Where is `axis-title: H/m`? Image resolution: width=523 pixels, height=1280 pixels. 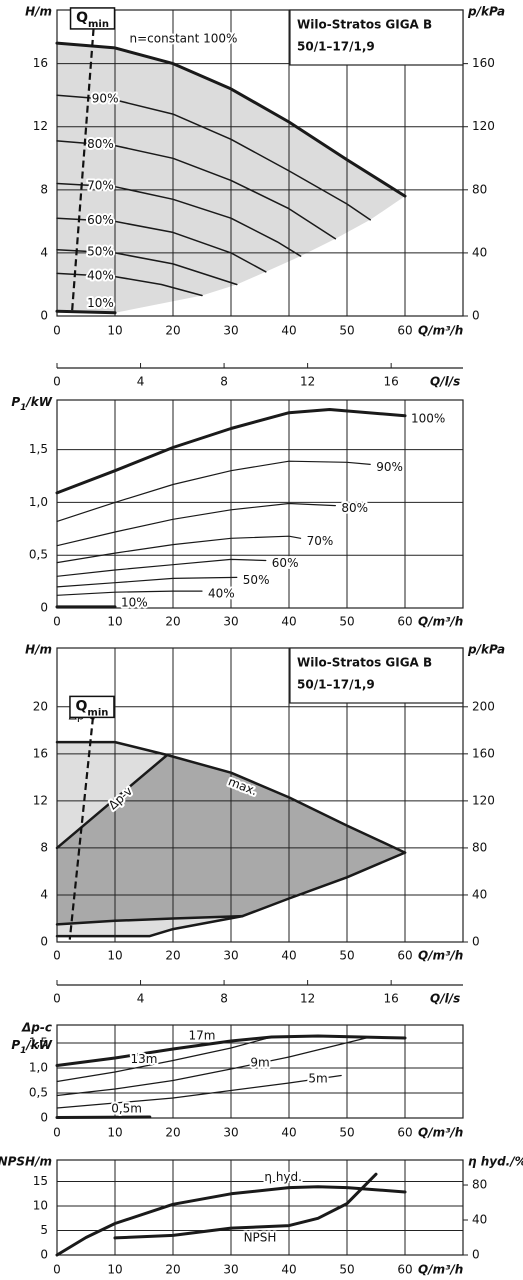 axis-title: H/m is located at coordinates (38, 650).